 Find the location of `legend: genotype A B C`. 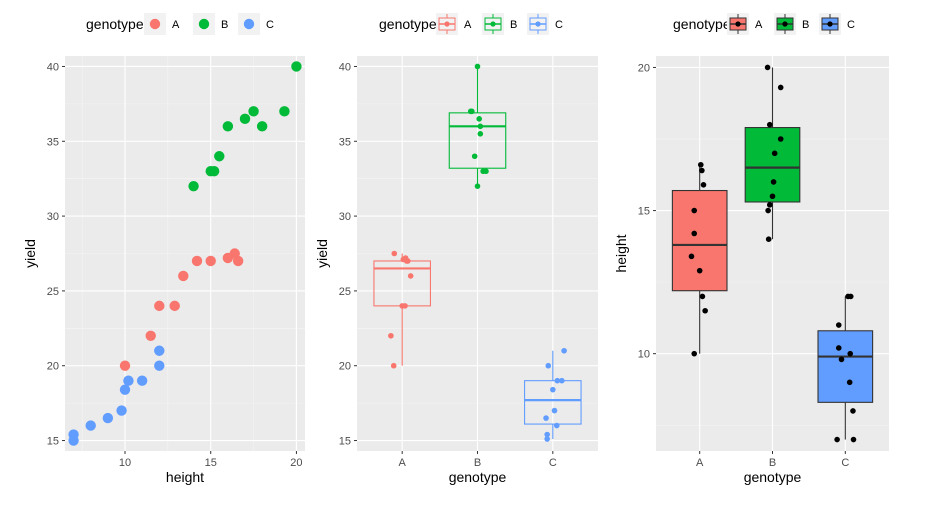

legend: genotype A B C is located at coordinates (471, 24).